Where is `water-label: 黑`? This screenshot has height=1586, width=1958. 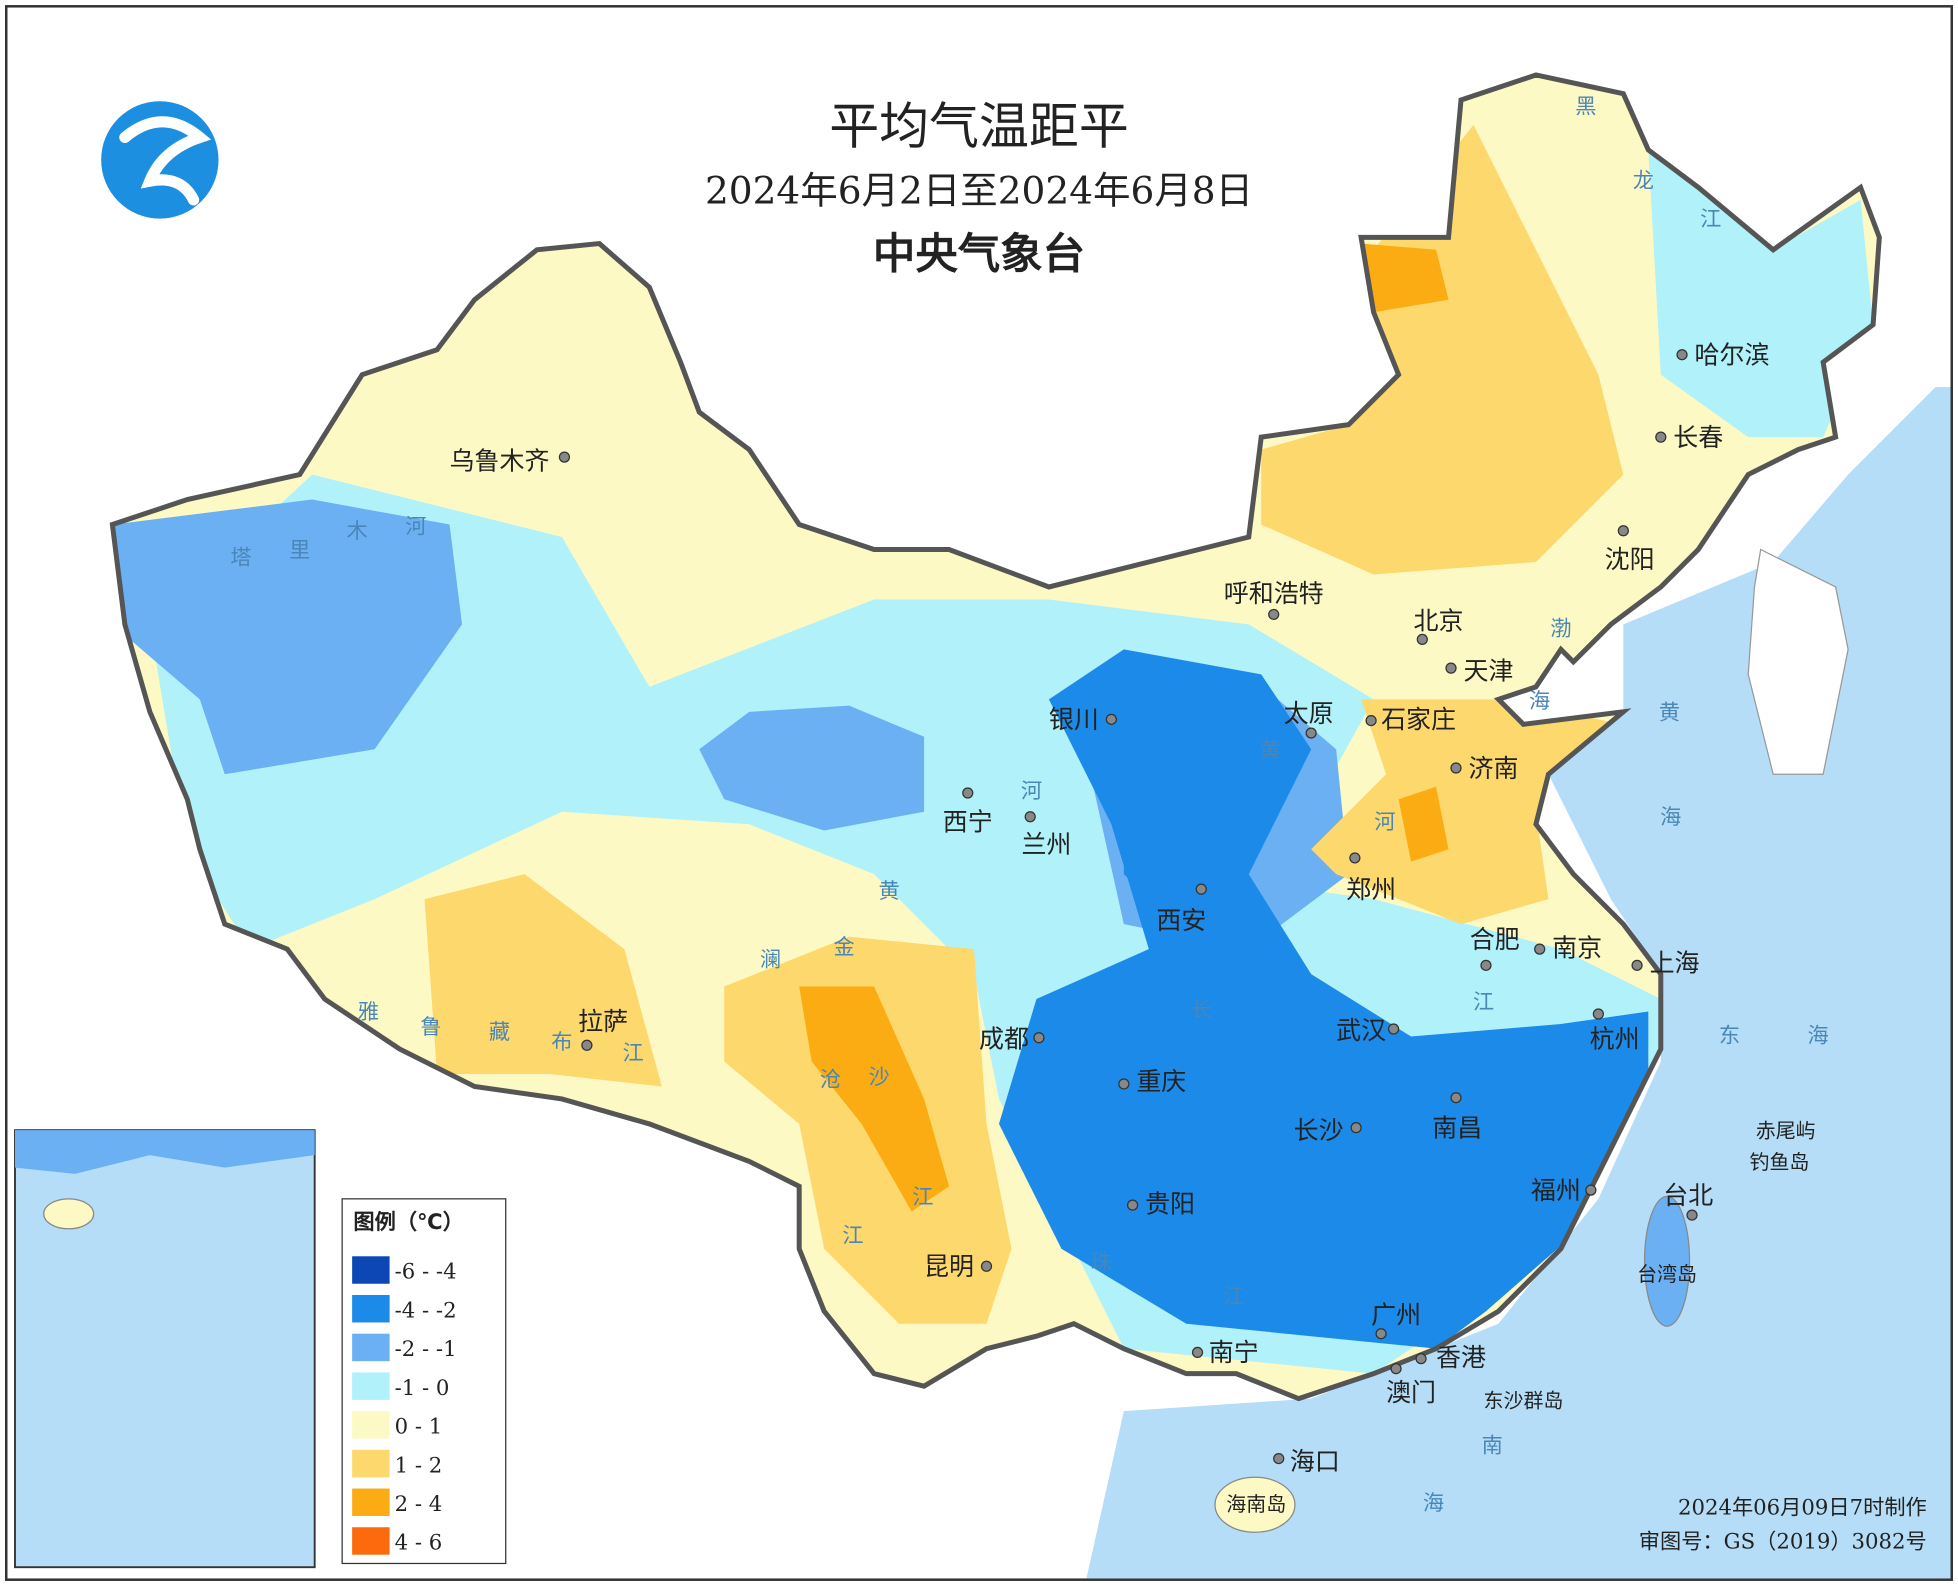
water-label: 黑 is located at coordinates (1585, 107).